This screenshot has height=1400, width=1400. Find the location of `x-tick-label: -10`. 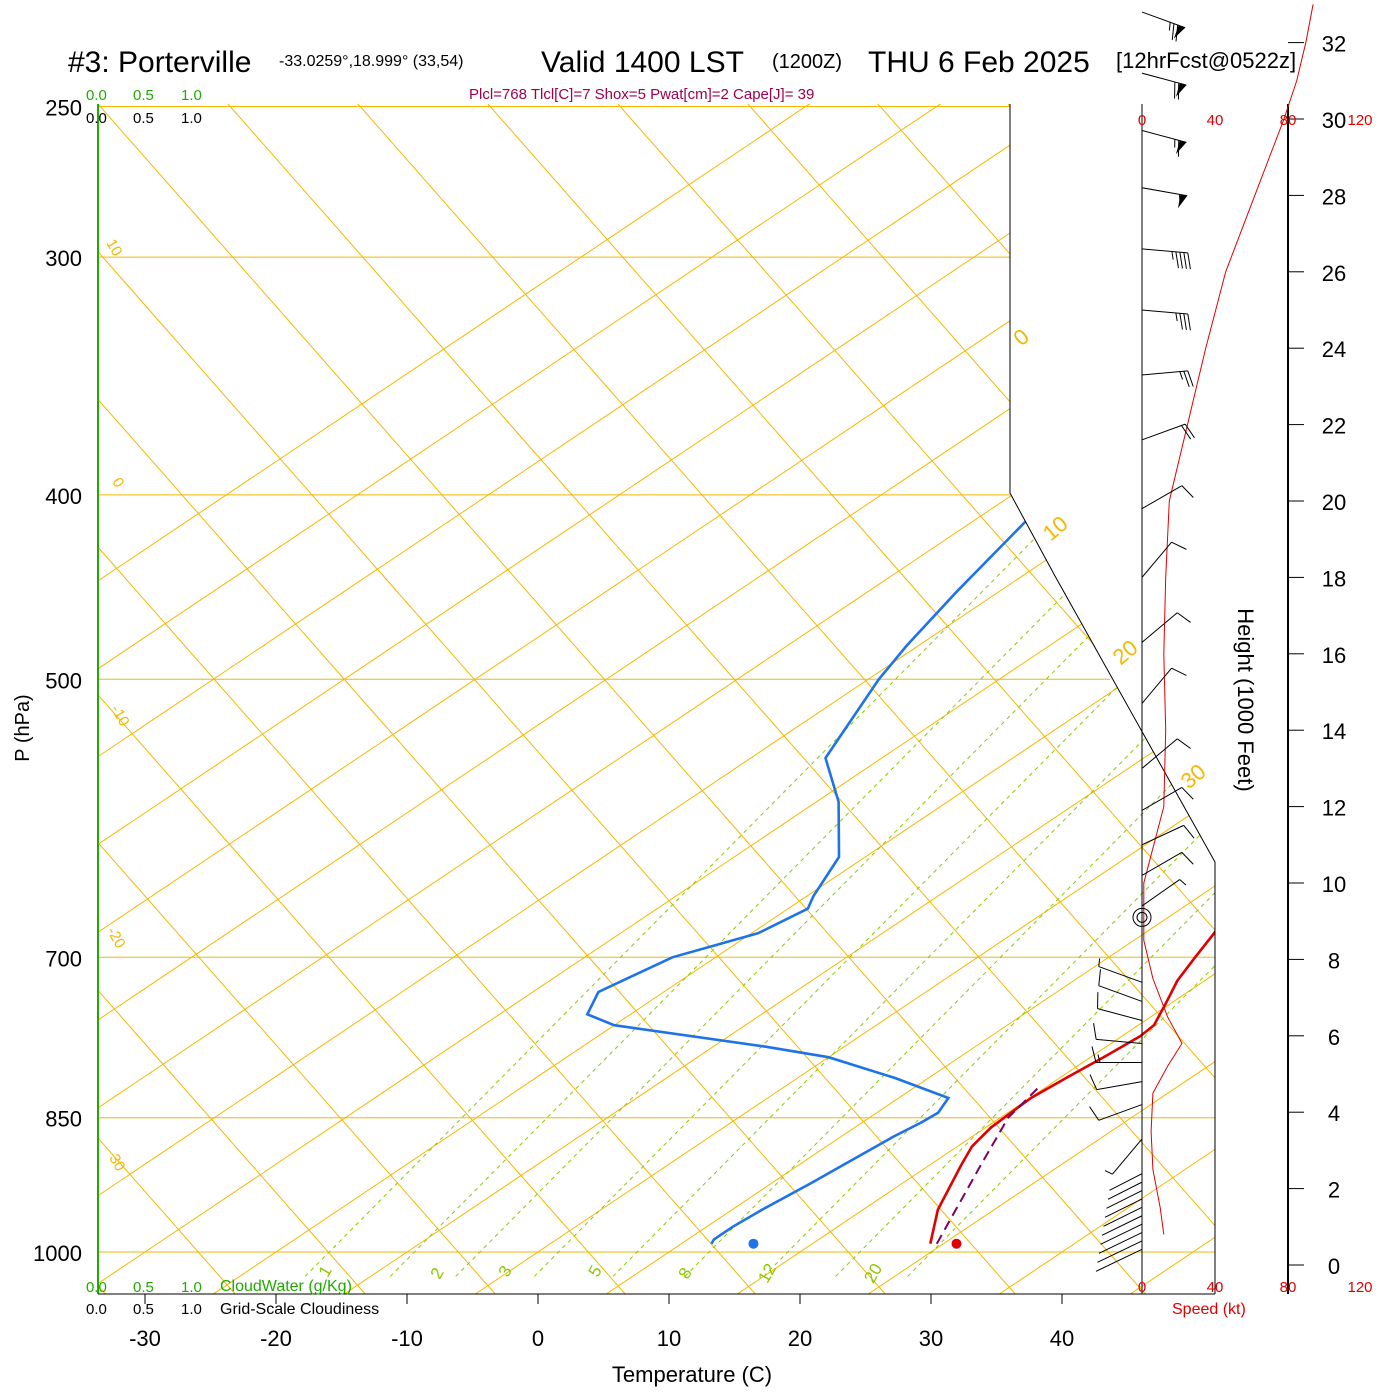

x-tick-label: -10 is located at coordinates (407, 1338).